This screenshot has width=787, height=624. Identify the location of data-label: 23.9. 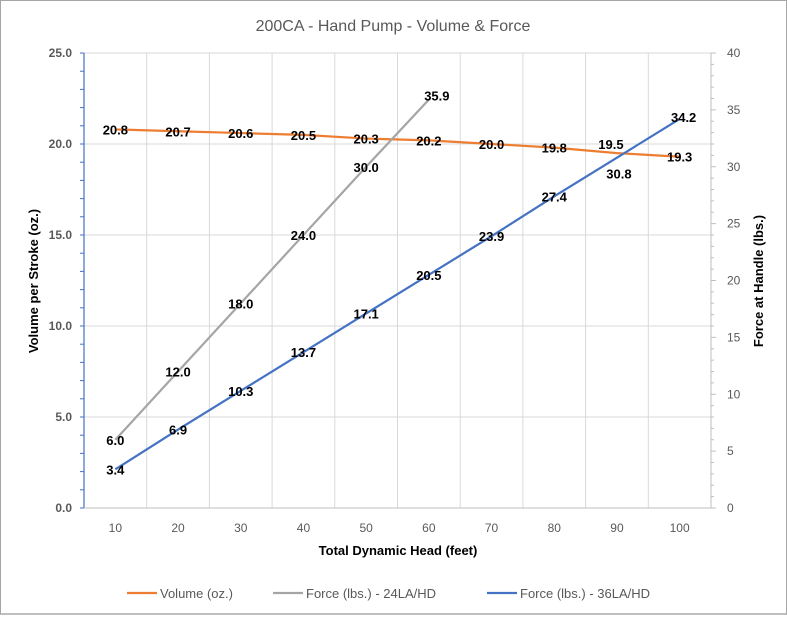
(491, 236).